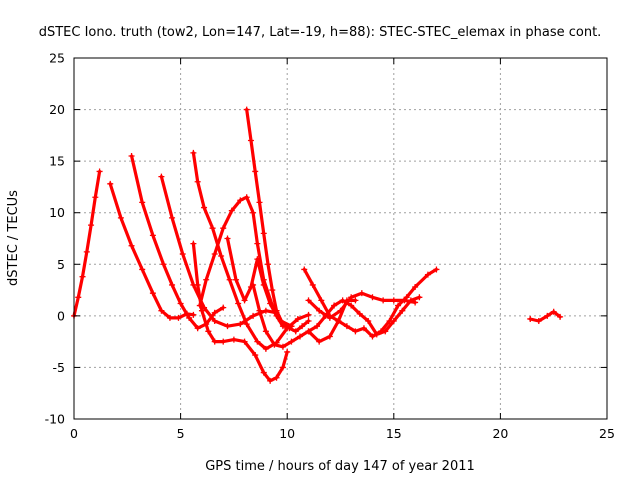 This screenshot has height=480, width=640. I want to click on y-tick-label: 5, so click(61, 264).